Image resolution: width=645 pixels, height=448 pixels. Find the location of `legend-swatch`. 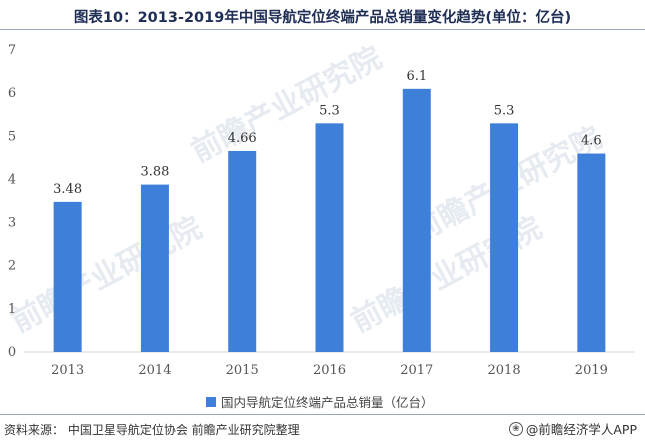

legend-swatch is located at coordinates (211, 401).